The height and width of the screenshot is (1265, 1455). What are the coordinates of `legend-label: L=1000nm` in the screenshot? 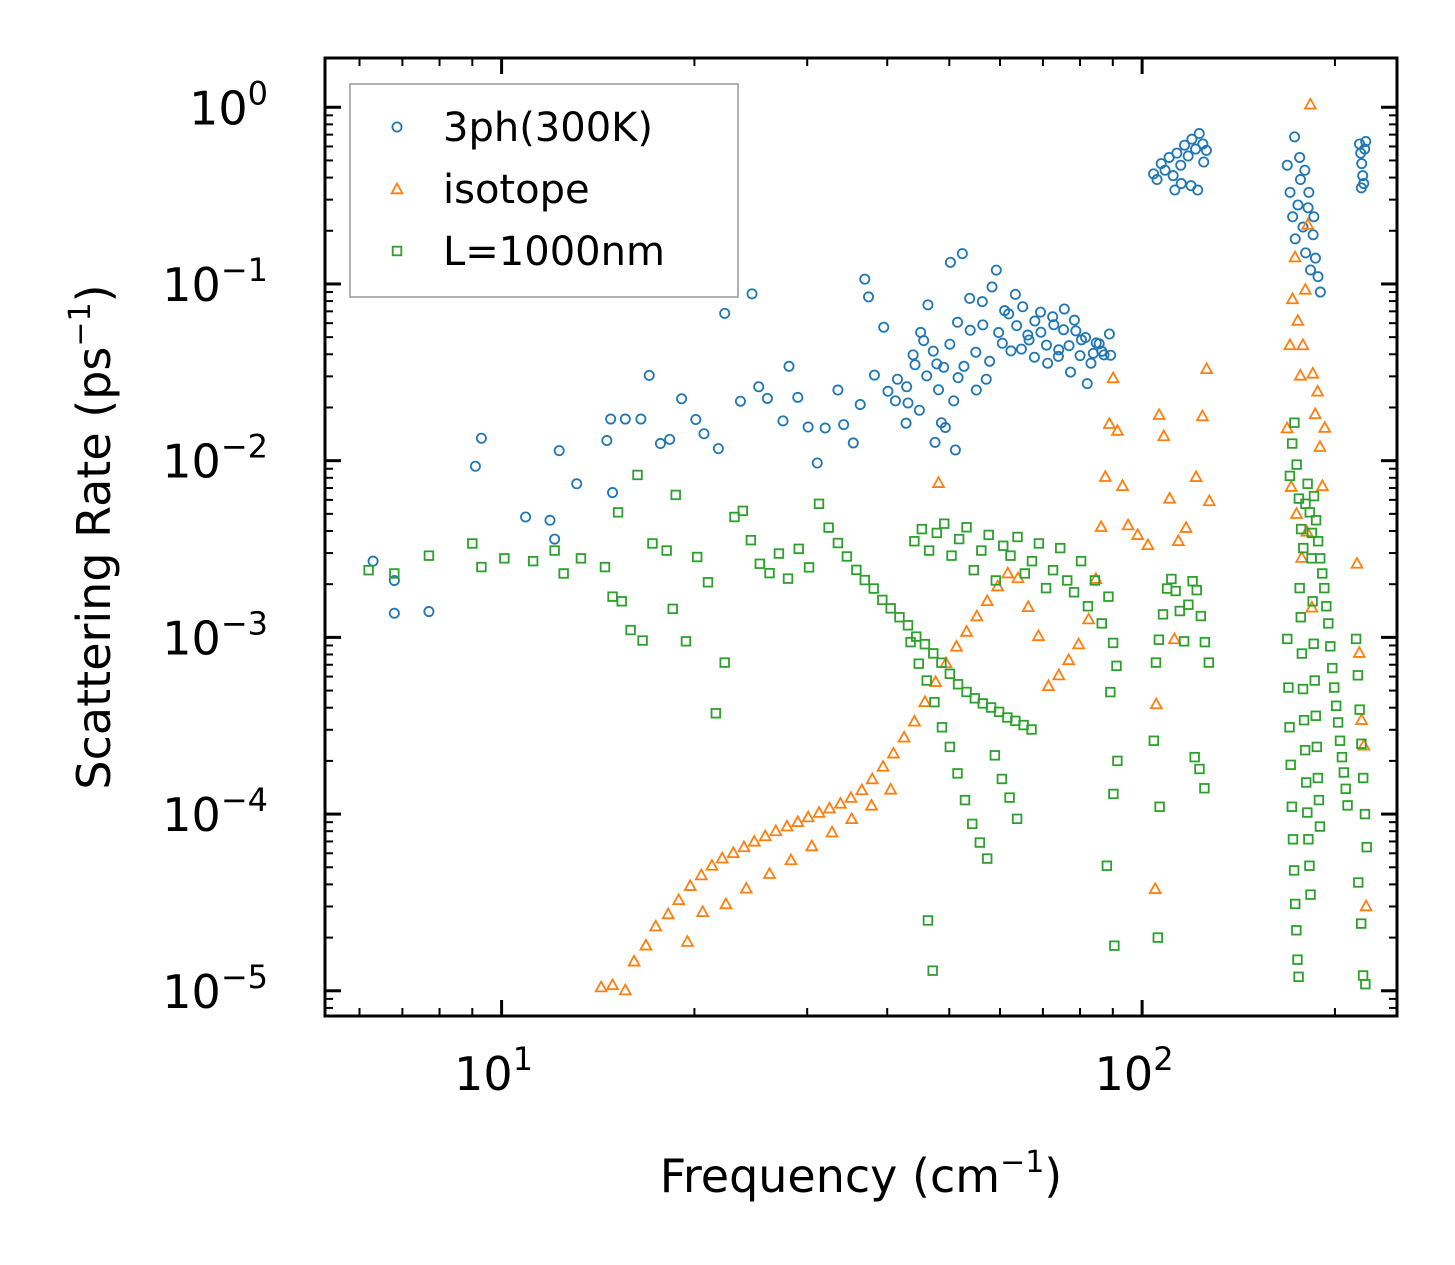 It's located at (554, 252).